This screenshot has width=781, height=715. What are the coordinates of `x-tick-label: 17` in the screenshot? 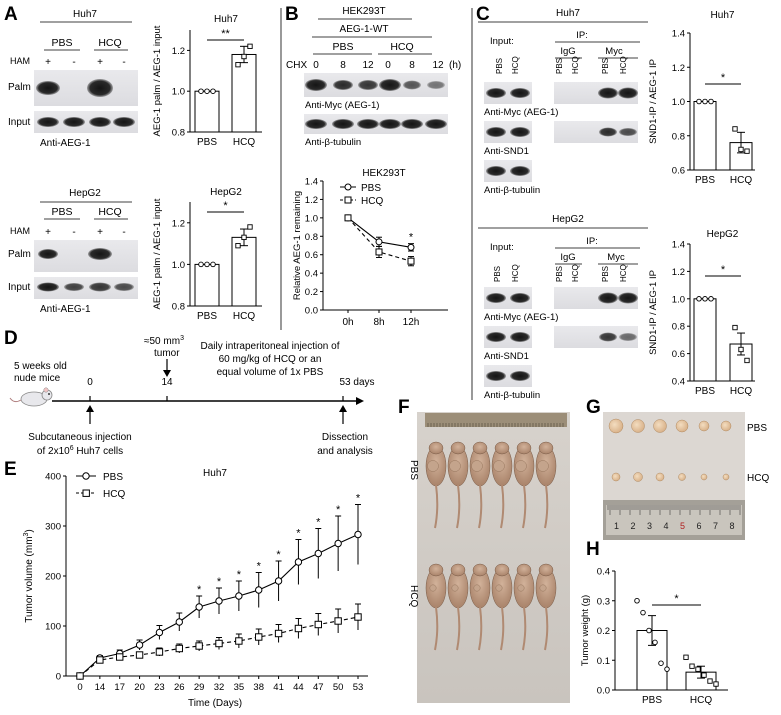 It's located at (119, 687).